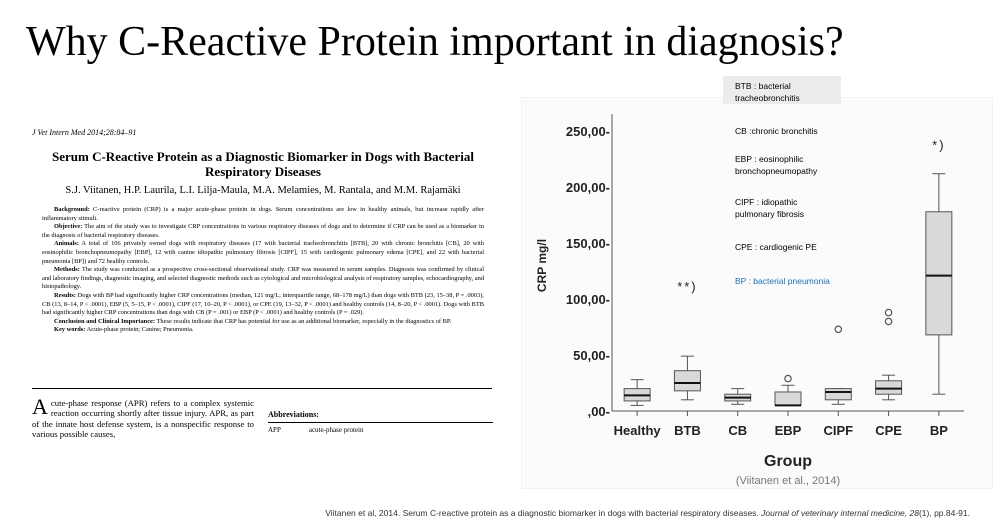 This screenshot has width=1000, height=530. Describe the element at coordinates (737, 430) in the screenshot. I see `x-tick-label: CB` at that location.